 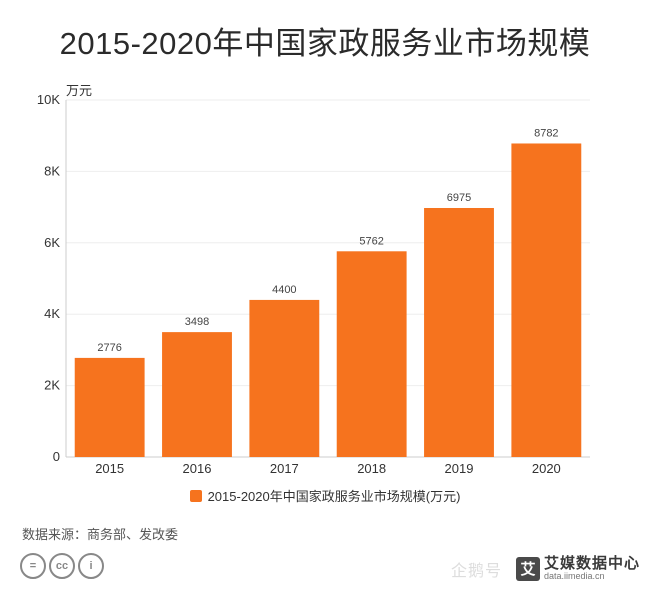 I want to click on equals-icon: =, so click(x=33, y=566).